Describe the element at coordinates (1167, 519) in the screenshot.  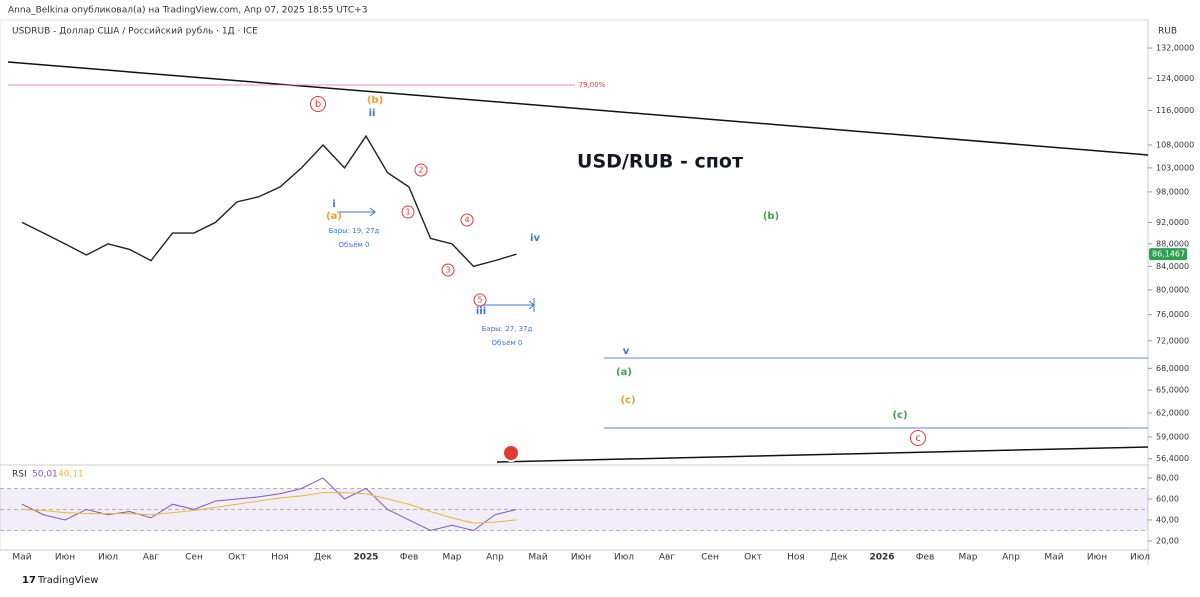
I see `y-tick-label: 40,00` at that location.